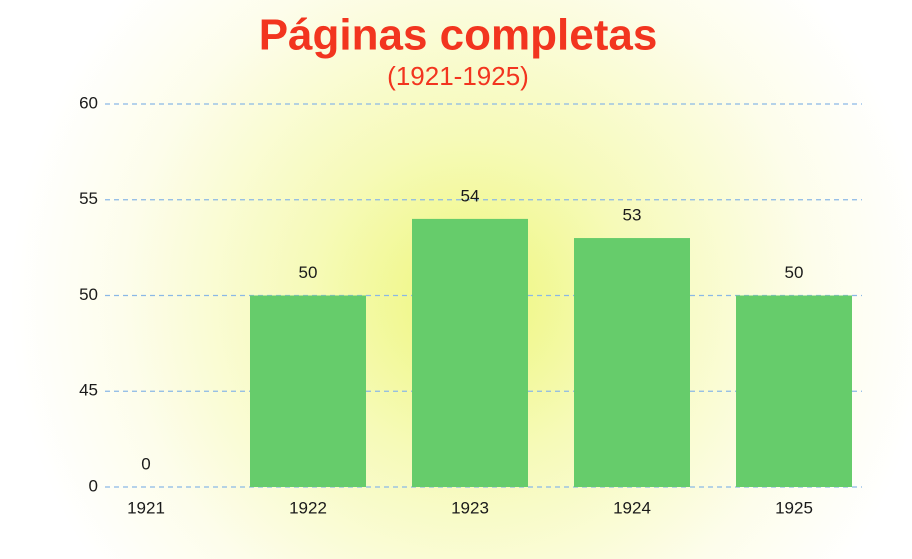  Describe the element at coordinates (88, 294) in the screenshot. I see `y-tick-label: 50` at that location.